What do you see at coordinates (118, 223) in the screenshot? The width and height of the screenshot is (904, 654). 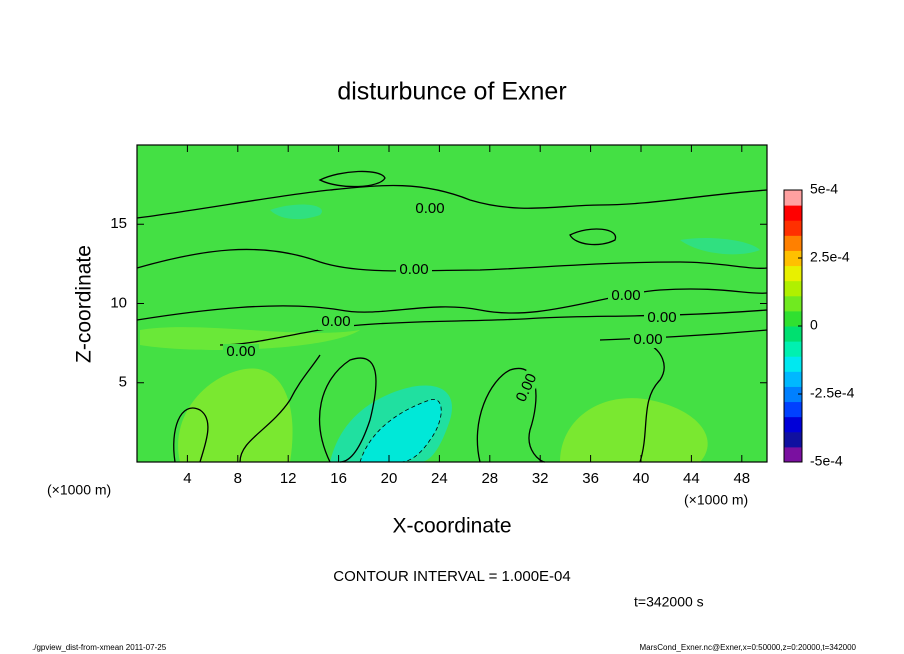 I see `y-tick-label: 15` at bounding box center [118, 223].